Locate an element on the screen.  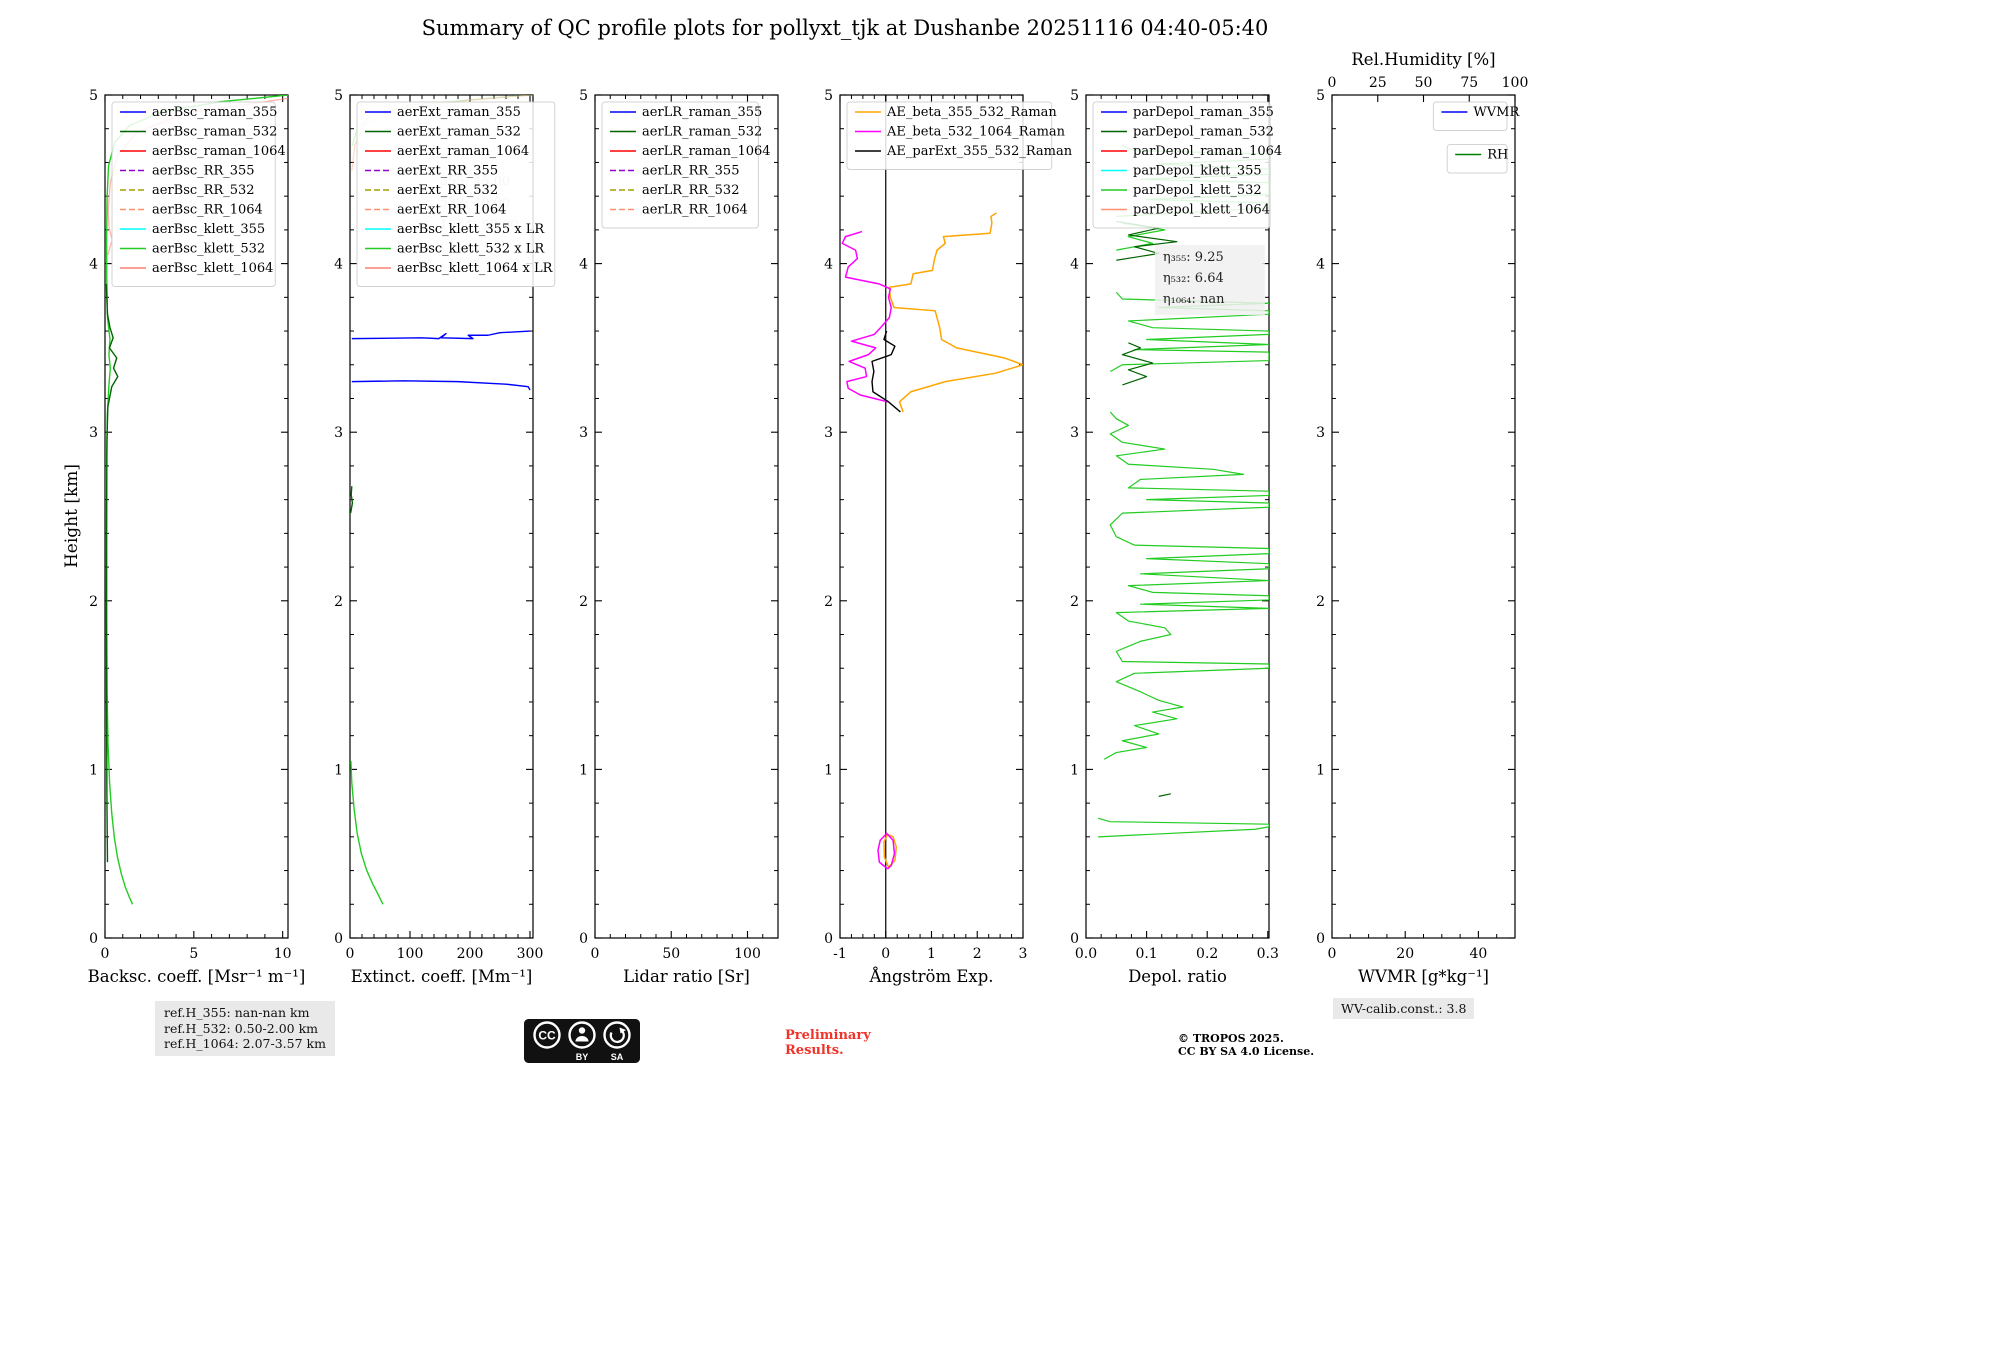
copyright-line-2: CC BY SA 4.0 License. is located at coordinates (1246, 1051).